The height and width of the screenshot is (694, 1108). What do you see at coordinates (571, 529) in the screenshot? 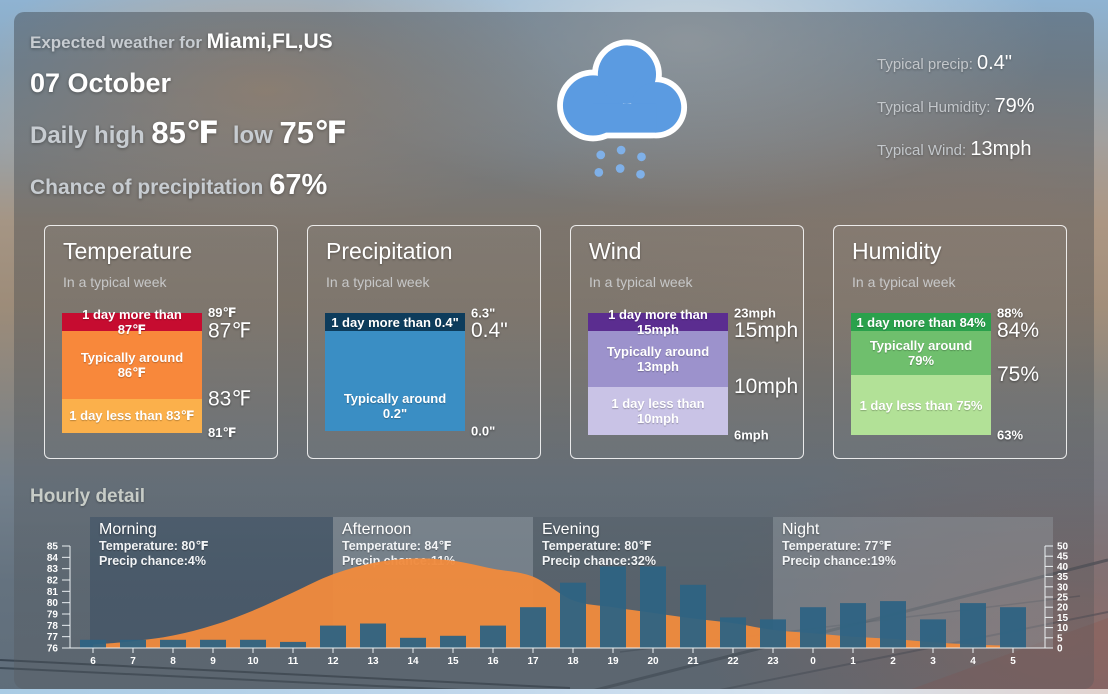
I see `period-name: Evening` at bounding box center [571, 529].